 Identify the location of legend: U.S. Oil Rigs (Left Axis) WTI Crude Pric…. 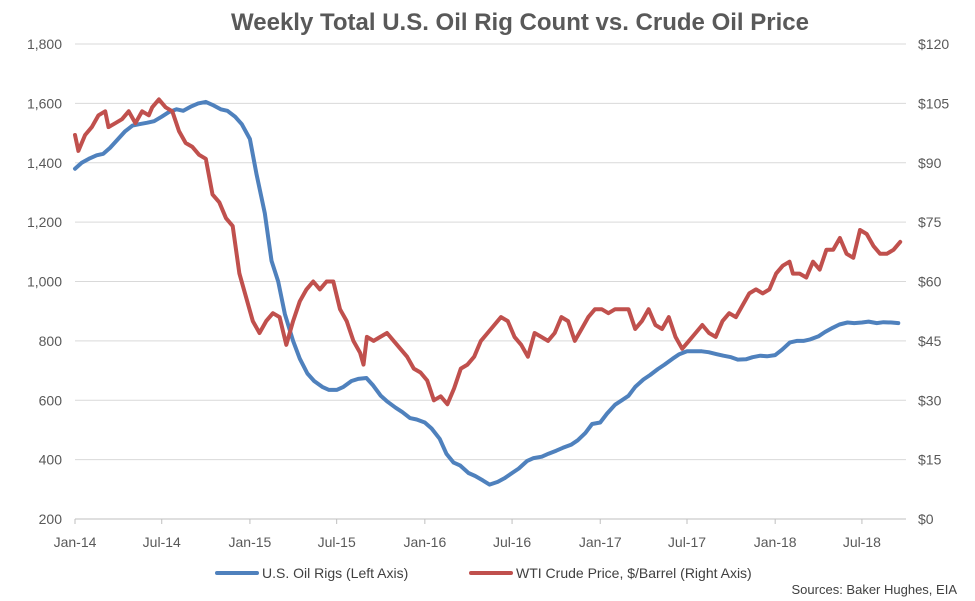
(483, 573).